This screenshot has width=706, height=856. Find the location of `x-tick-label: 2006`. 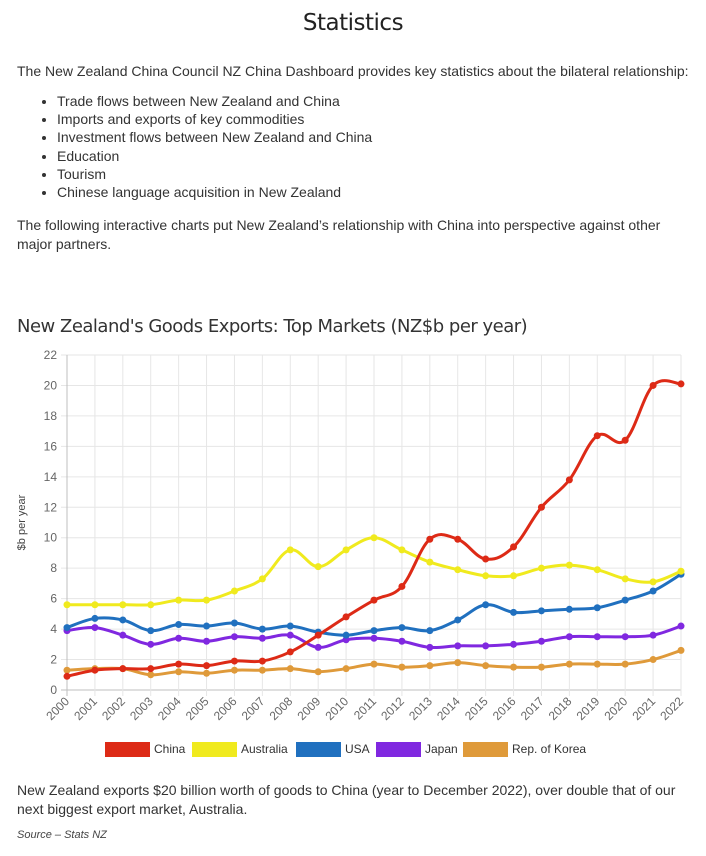

x-tick-label: 2006 is located at coordinates (225, 708).